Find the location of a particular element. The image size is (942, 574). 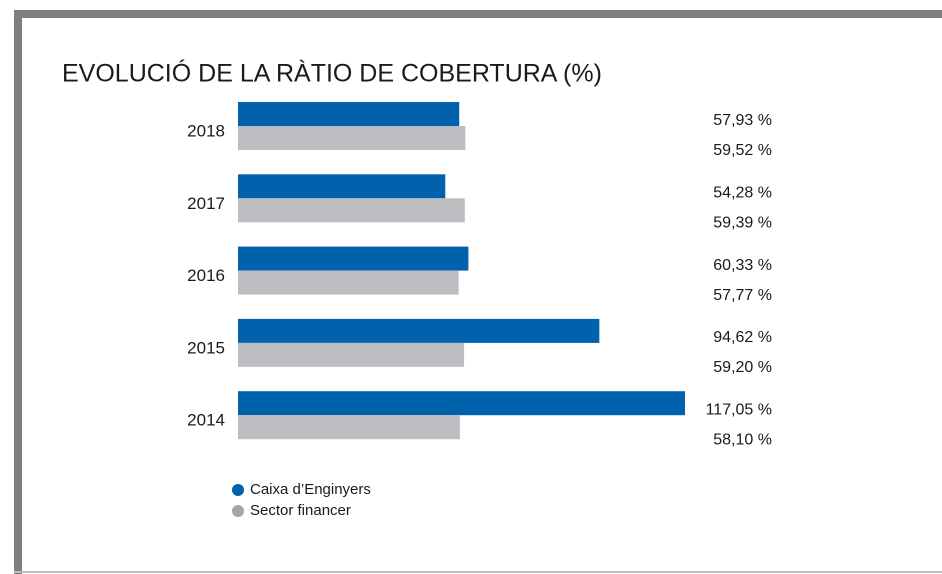

chart-title: EVOLUCIÓ DE LA RÀTIO DE COBERTURA (%) is located at coordinates (332, 73).